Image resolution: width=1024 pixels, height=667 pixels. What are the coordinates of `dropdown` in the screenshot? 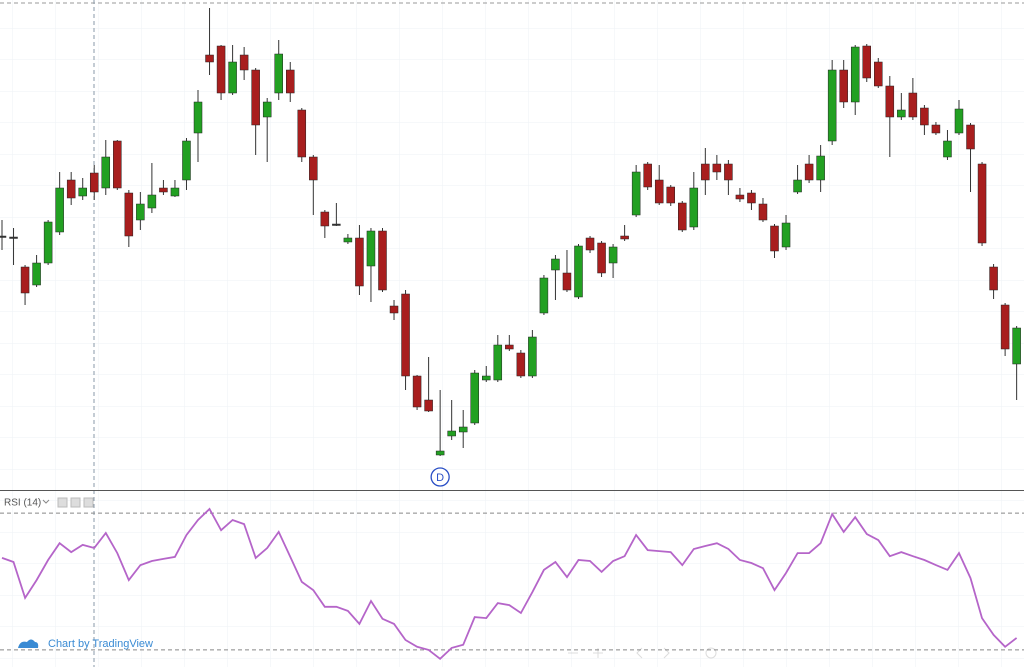 It's located at (46, 501).